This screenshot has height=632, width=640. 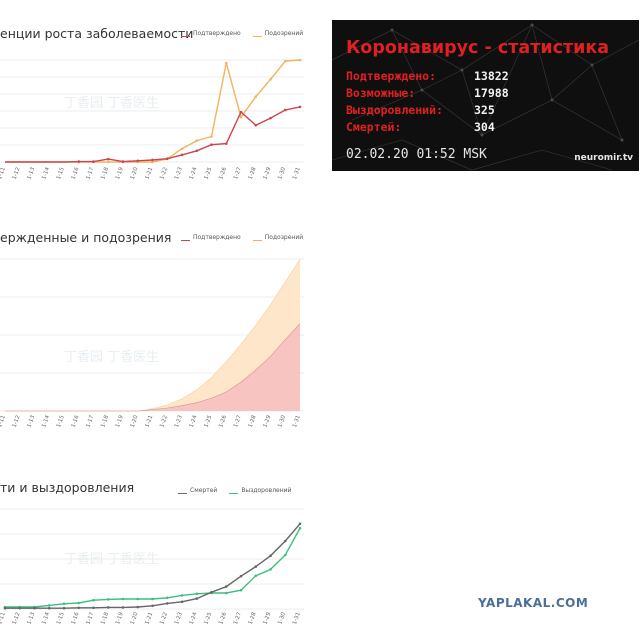 I want to click on legend-label: Подозрений, so click(x=284, y=237).